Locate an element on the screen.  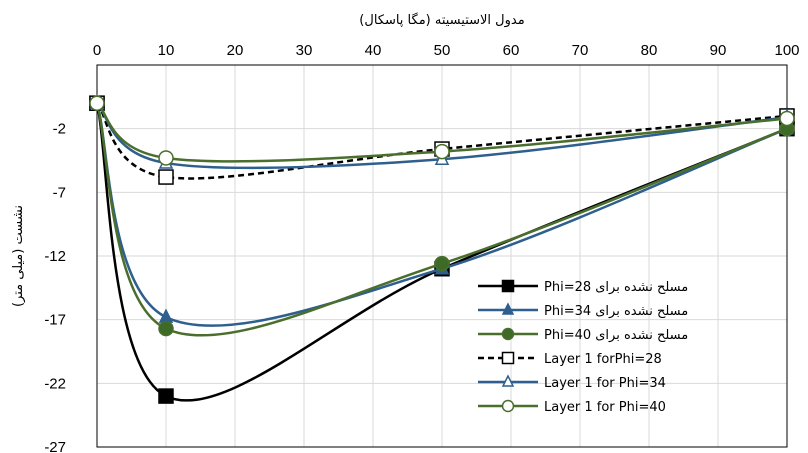
legend-item: مسلح نشده برای Phi=34 is located at coordinates (583, 310).